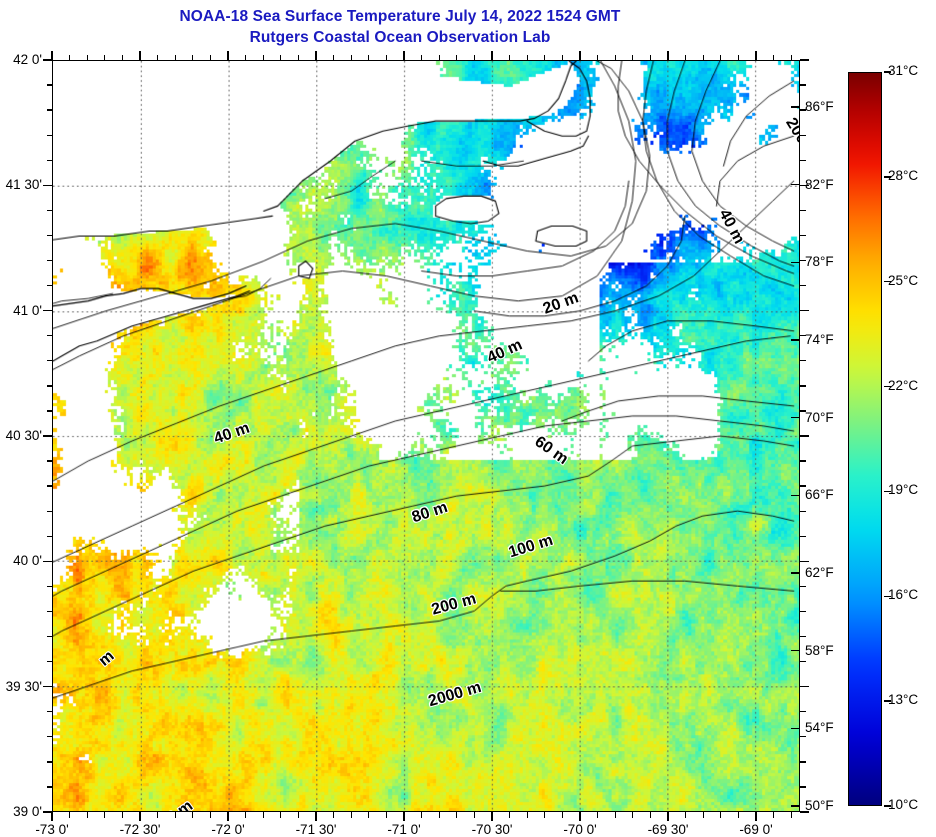 This screenshot has width=936, height=837. Describe the element at coordinates (400, 37) in the screenshot. I see `title-line-2: Rutgers Coastal Ocean Observation Lab` at that location.